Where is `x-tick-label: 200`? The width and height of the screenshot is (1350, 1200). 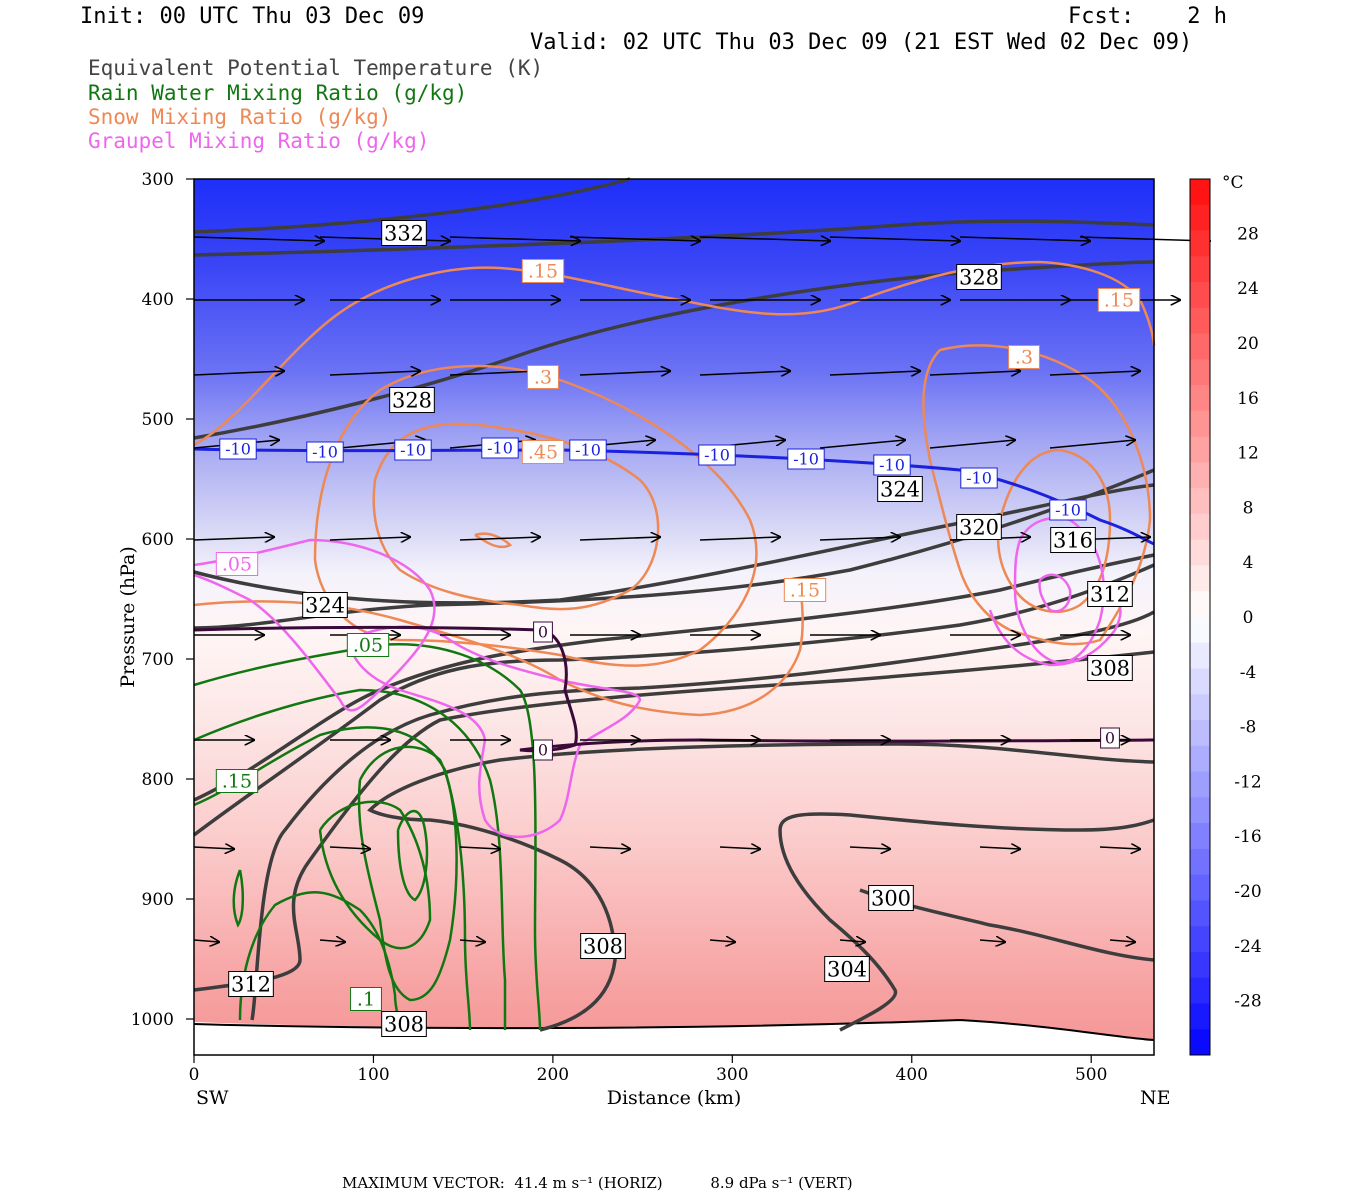
x-tick-label: 200 is located at coordinates (553, 1075).